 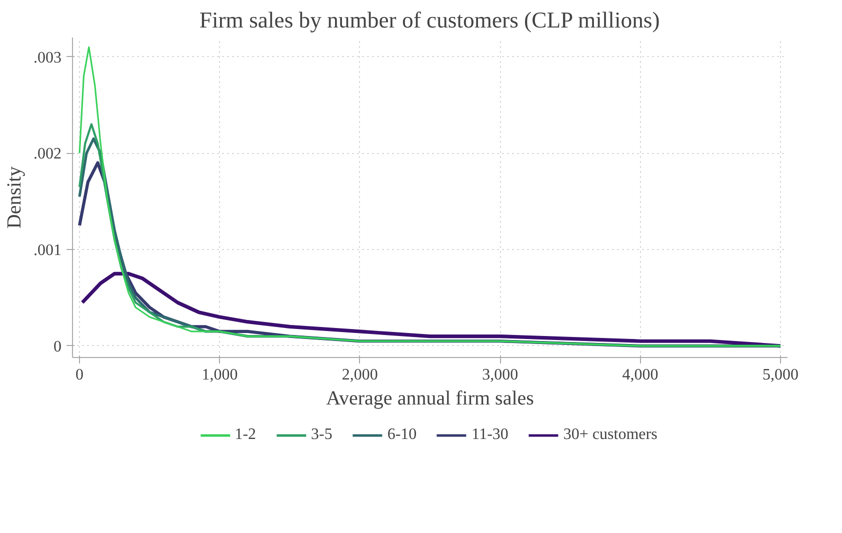 What do you see at coordinates (640, 375) in the screenshot?
I see `x-tick-label: 4,000` at bounding box center [640, 375].